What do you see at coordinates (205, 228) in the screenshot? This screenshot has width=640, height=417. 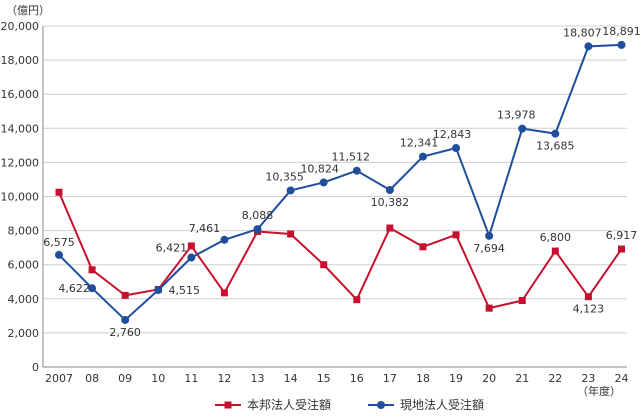 I see `data-label: 7,461` at bounding box center [205, 228].